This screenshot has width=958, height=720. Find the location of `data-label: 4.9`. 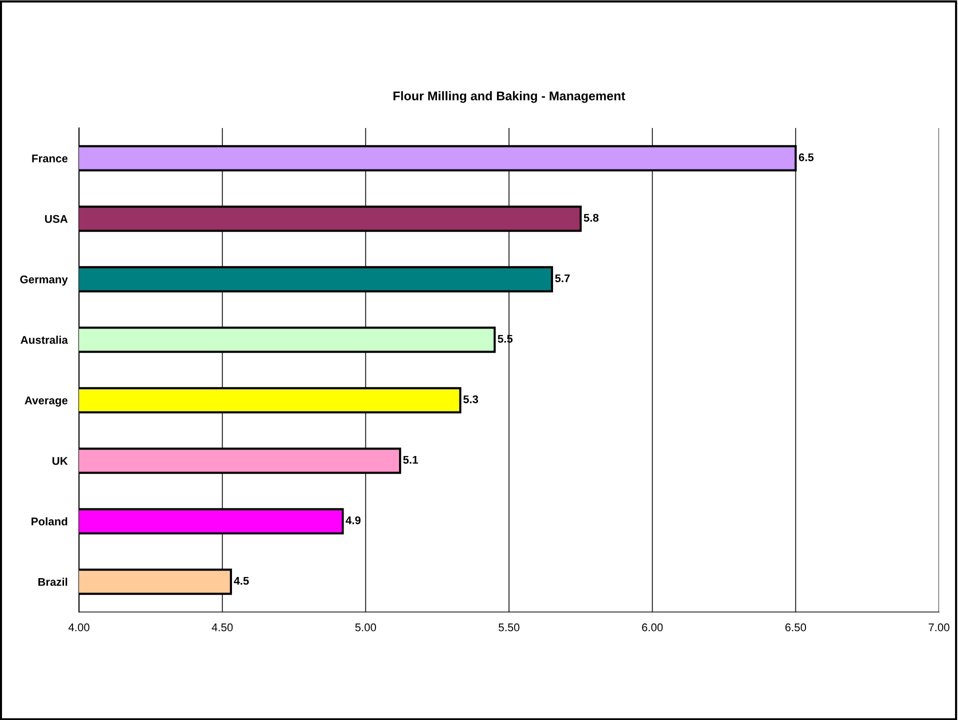

data-label: 4.9 is located at coordinates (353, 520).